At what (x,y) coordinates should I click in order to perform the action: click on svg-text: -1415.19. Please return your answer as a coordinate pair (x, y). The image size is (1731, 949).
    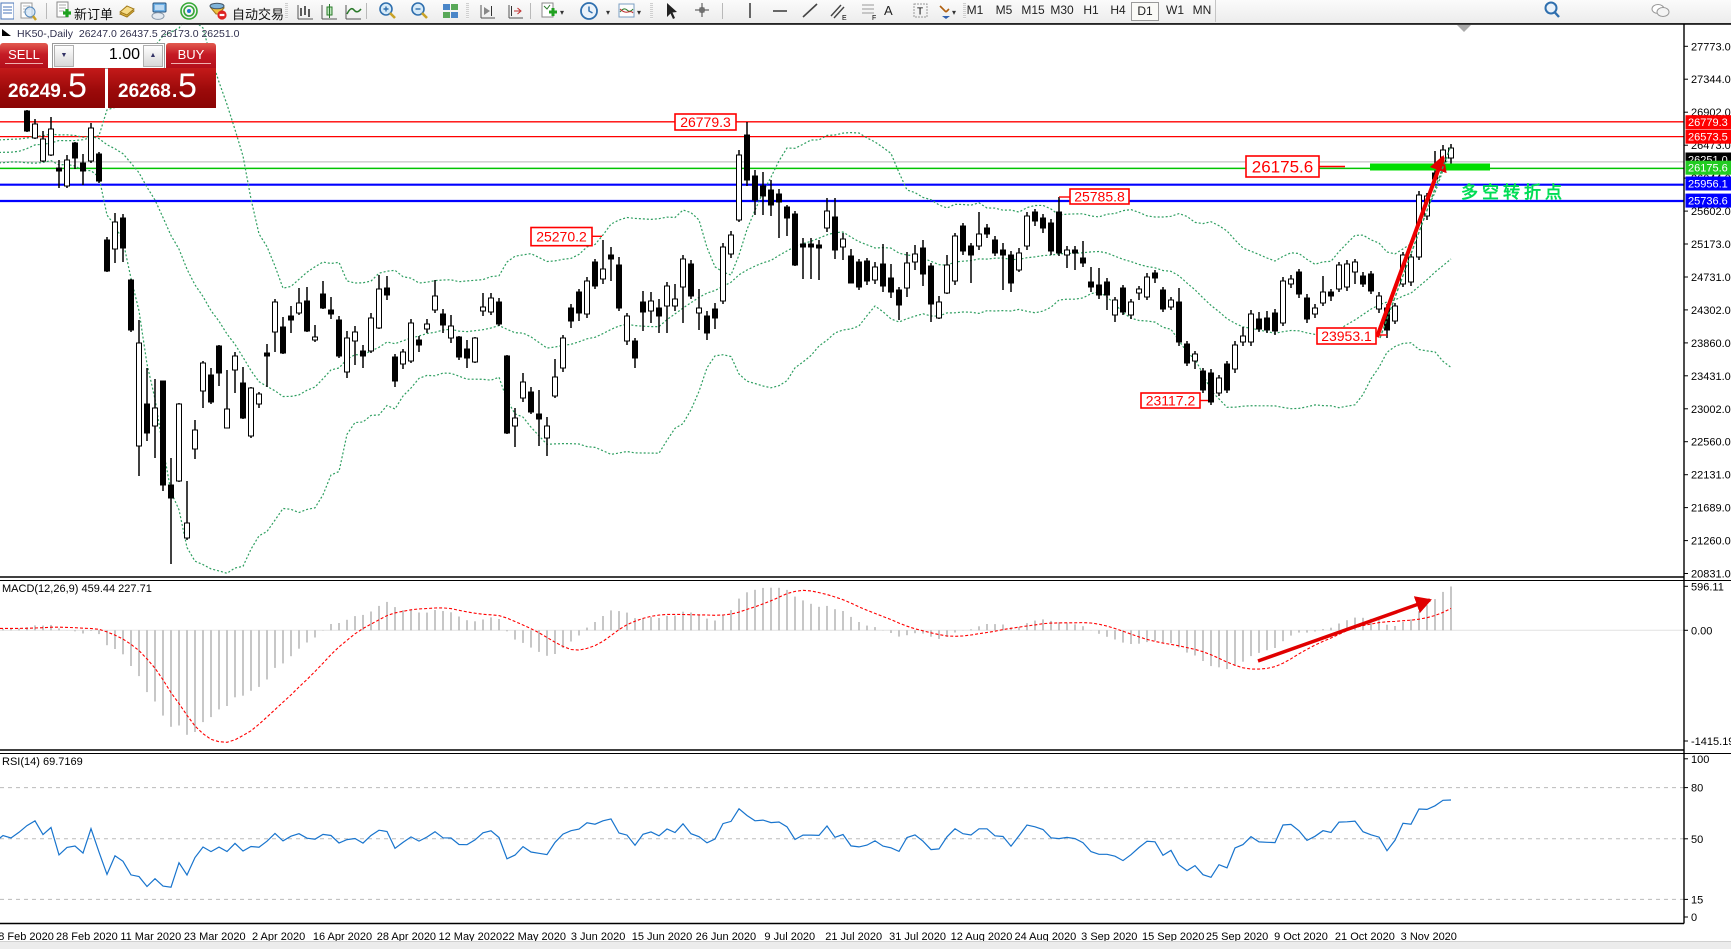
    Looking at the image, I should click on (1711, 742).